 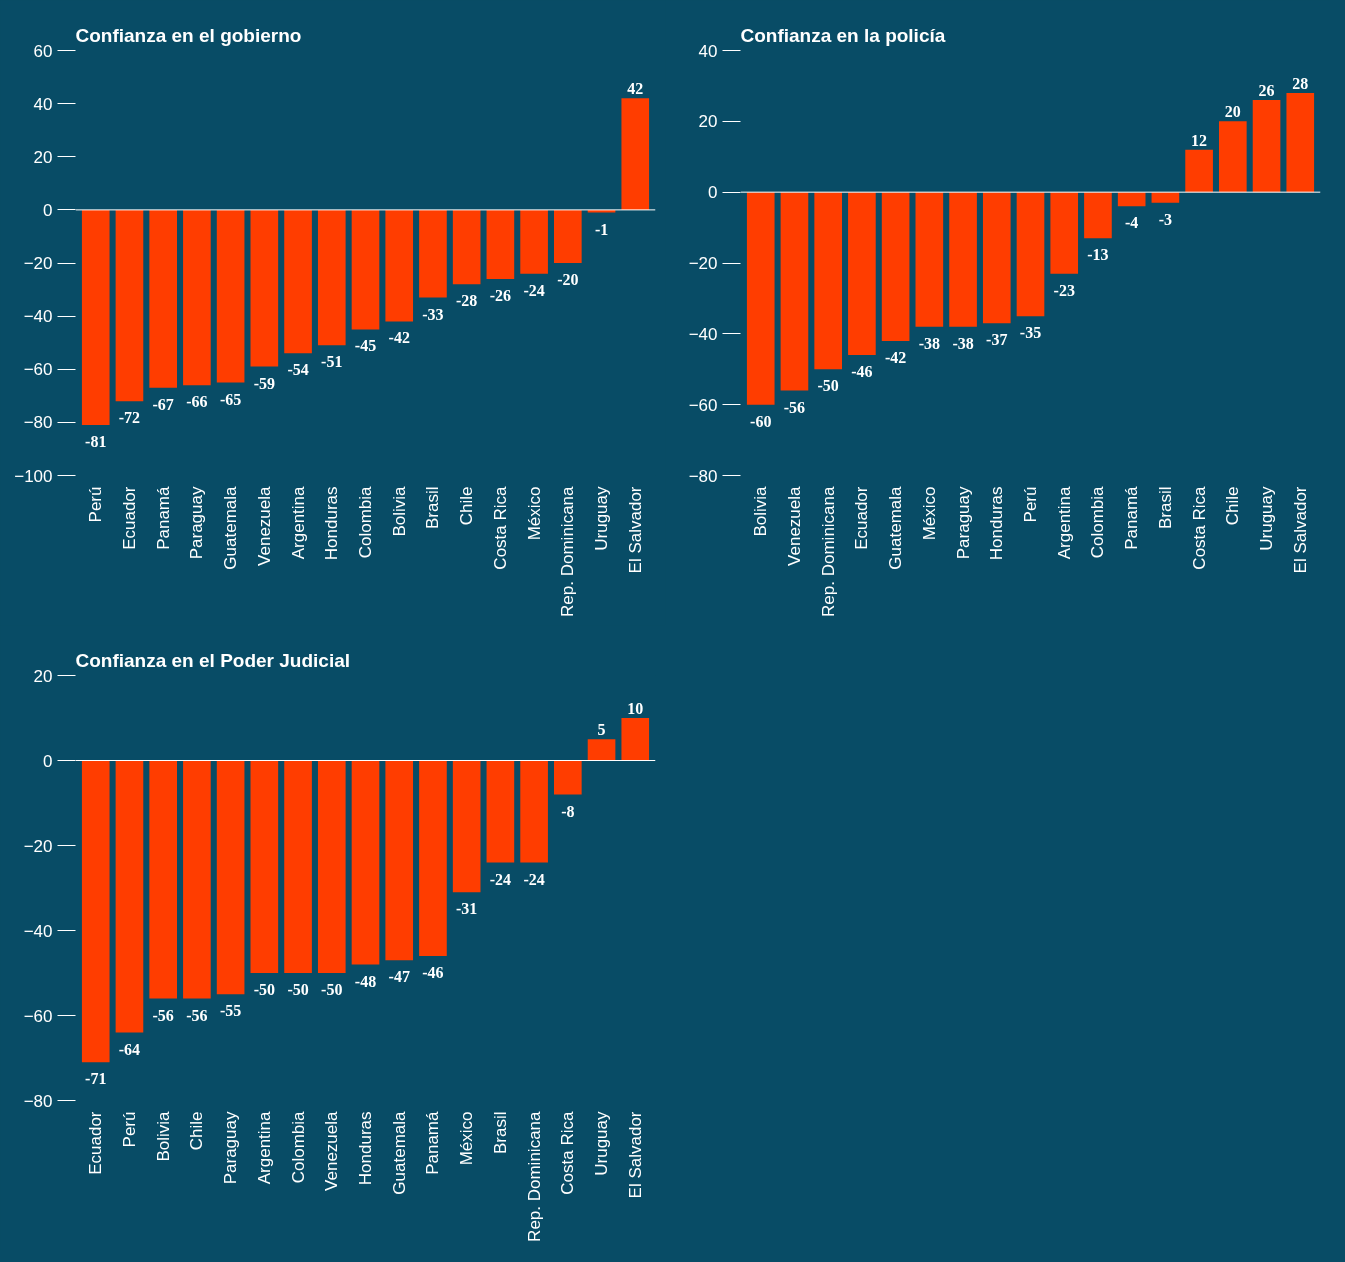 What do you see at coordinates (399, 1152) in the screenshot?
I see `x-tick-label: Guatemala` at bounding box center [399, 1152].